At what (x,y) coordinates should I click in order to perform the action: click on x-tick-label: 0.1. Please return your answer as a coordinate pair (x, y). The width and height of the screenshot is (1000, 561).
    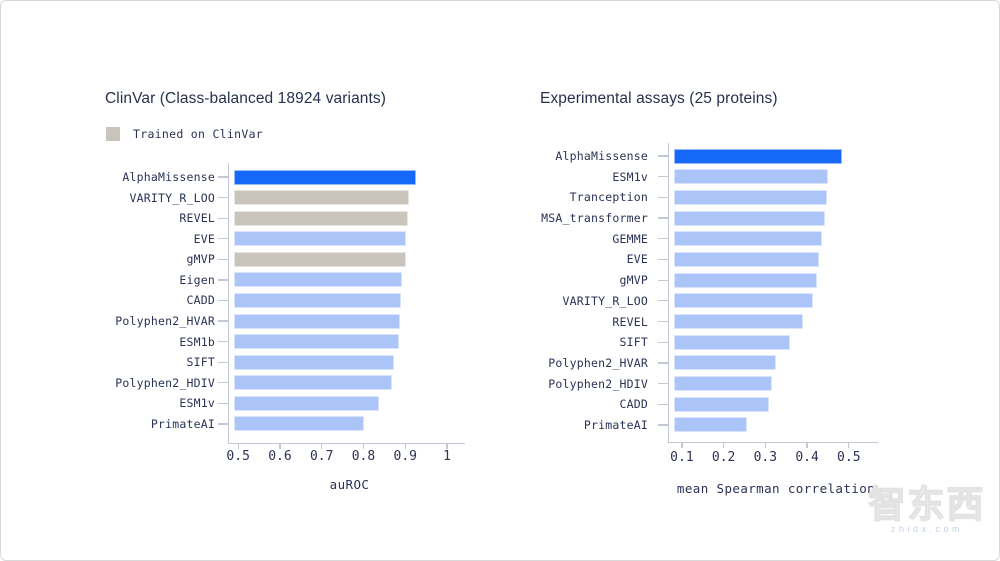
    Looking at the image, I should click on (682, 457).